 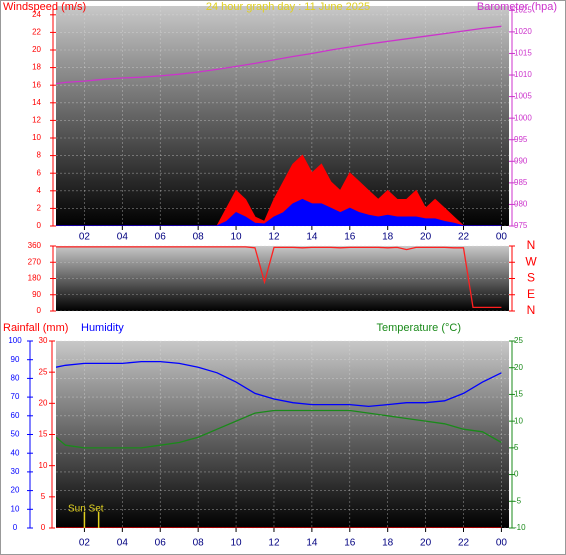 I want to click on y2-label: Barometer (hpa), so click(x=517, y=7).